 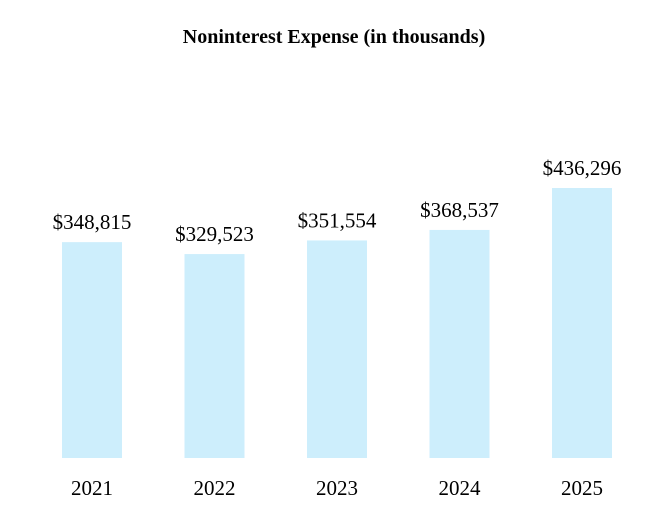 What do you see at coordinates (337, 349) in the screenshot?
I see `bar-2023` at bounding box center [337, 349].